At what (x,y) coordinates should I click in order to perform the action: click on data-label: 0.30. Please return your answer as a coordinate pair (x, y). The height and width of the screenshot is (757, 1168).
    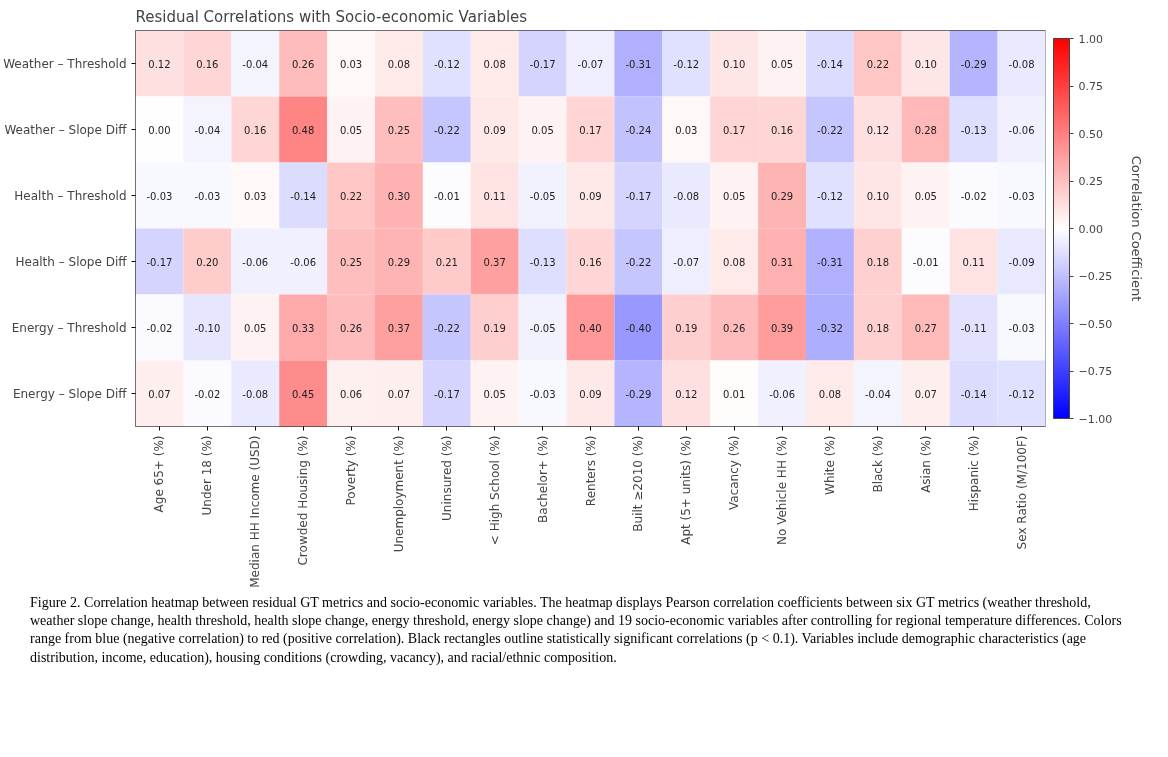
    Looking at the image, I should click on (399, 196).